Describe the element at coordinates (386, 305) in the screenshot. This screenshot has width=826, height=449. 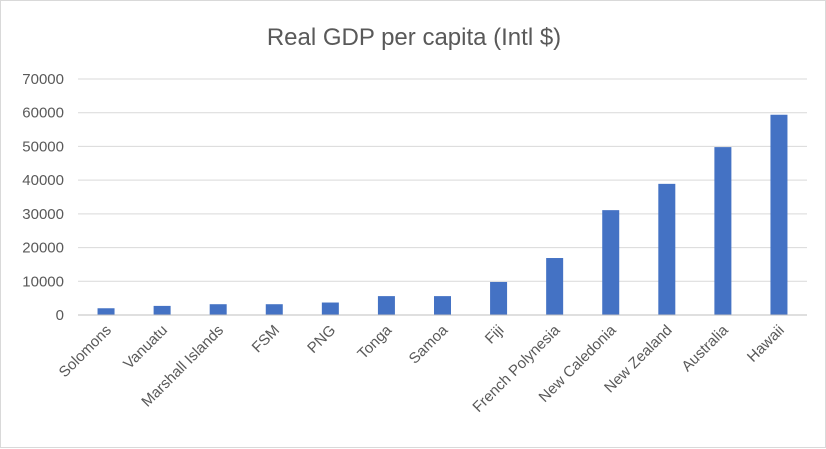
I see `bar-tonga` at that location.